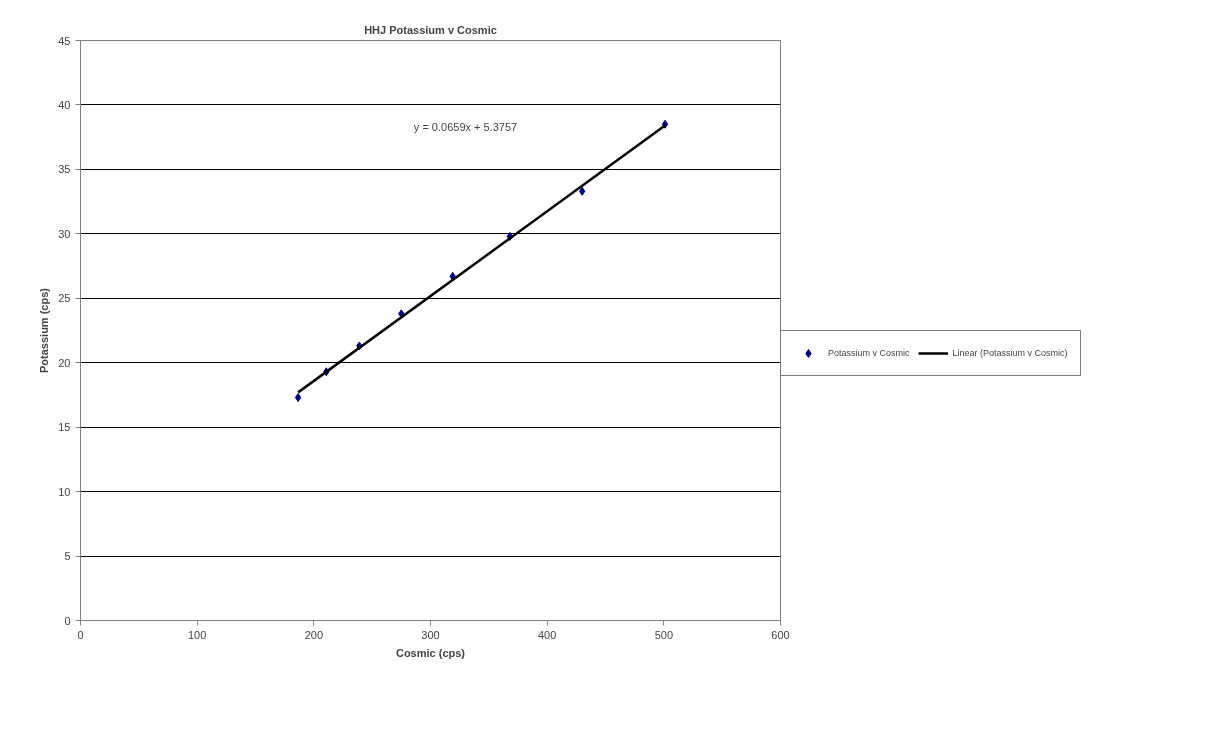  What do you see at coordinates (67, 556) in the screenshot?
I see `y-tick-label: 5` at bounding box center [67, 556].